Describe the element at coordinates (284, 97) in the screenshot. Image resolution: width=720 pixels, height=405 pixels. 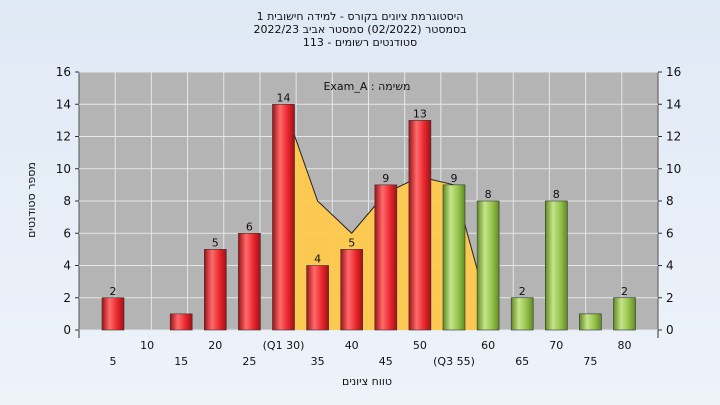
I see `bar-value-label: 14` at that location.